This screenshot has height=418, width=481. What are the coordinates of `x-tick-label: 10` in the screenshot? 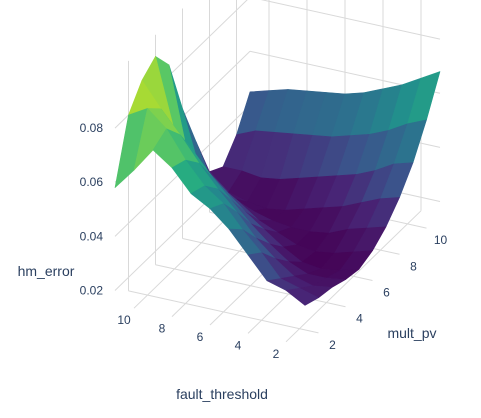 It's located at (124, 320).